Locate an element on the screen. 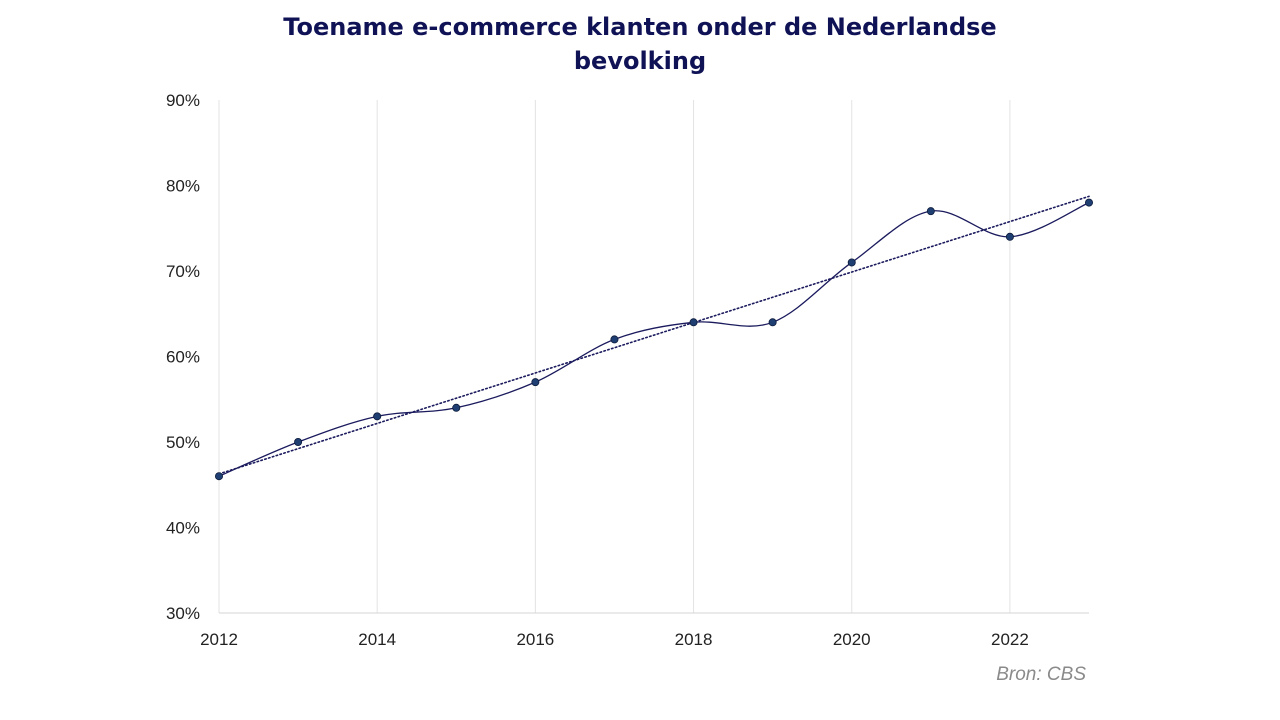 This screenshot has width=1280, height=720. data-point-2023 is located at coordinates (1089, 202).